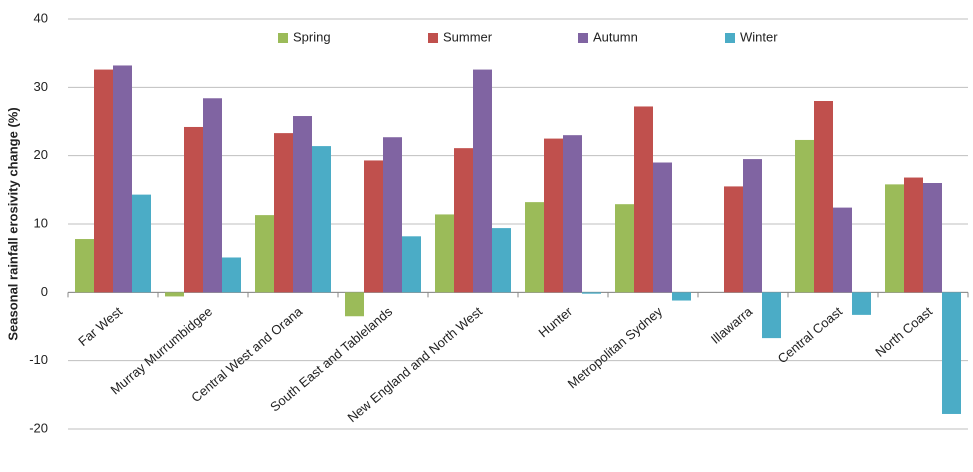 The width and height of the screenshot is (973, 472). Describe the element at coordinates (732, 325) in the screenshot. I see `x-tick-label: Illawarra` at that location.